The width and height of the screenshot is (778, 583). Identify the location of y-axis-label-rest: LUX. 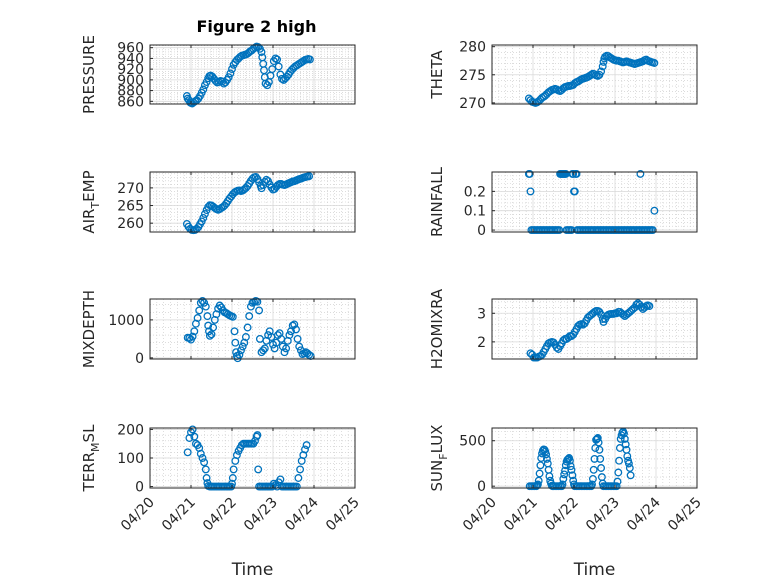
(437, 439).